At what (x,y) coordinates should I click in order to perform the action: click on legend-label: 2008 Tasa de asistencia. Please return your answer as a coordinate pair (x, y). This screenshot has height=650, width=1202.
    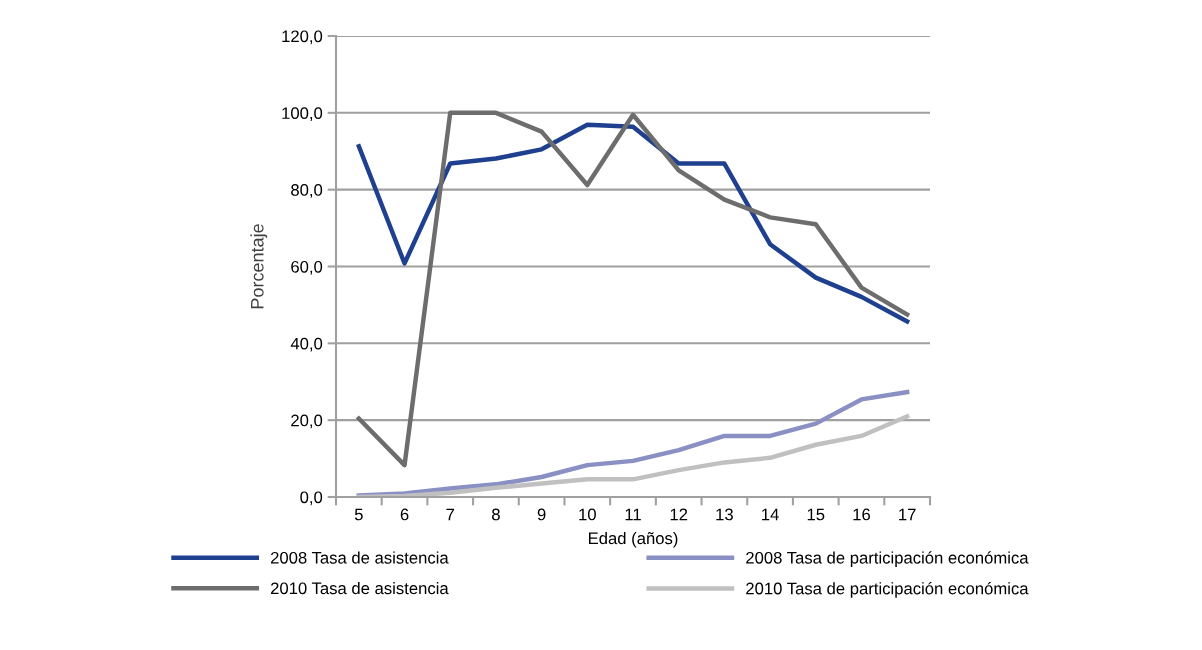
    Looking at the image, I should click on (359, 557).